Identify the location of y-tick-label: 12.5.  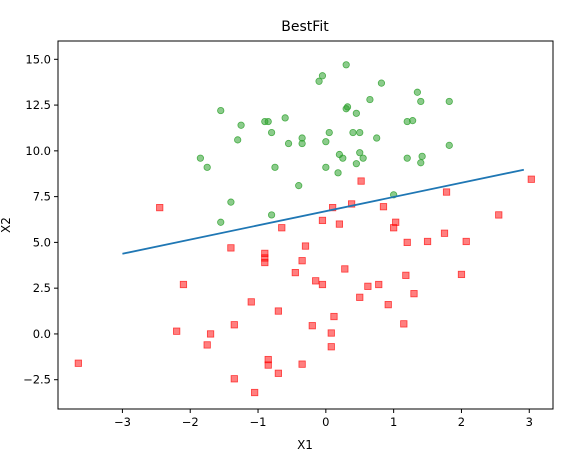
(38, 105).